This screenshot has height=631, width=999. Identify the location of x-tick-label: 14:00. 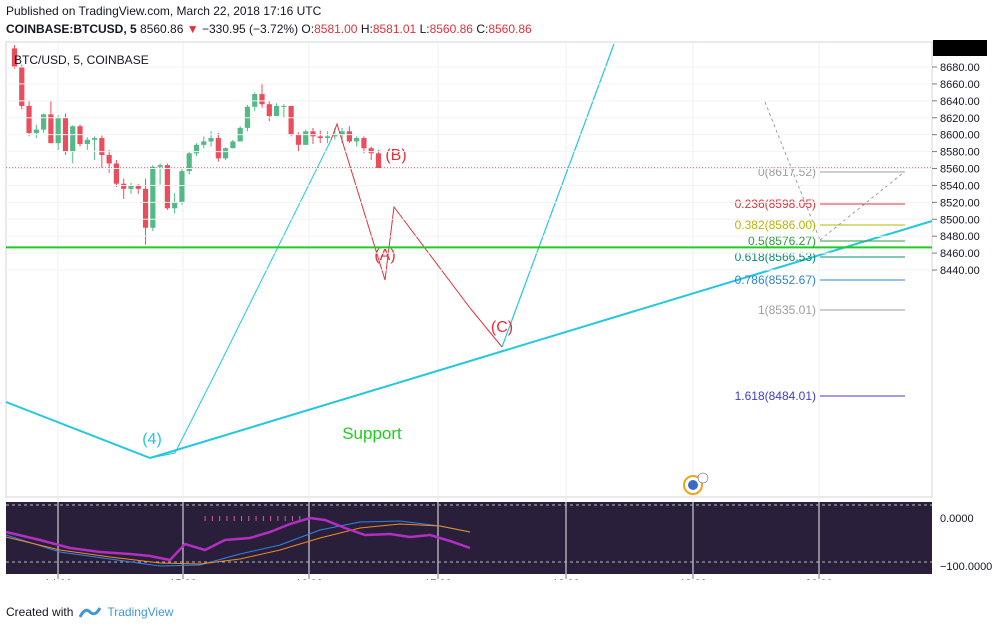
(58, 579).